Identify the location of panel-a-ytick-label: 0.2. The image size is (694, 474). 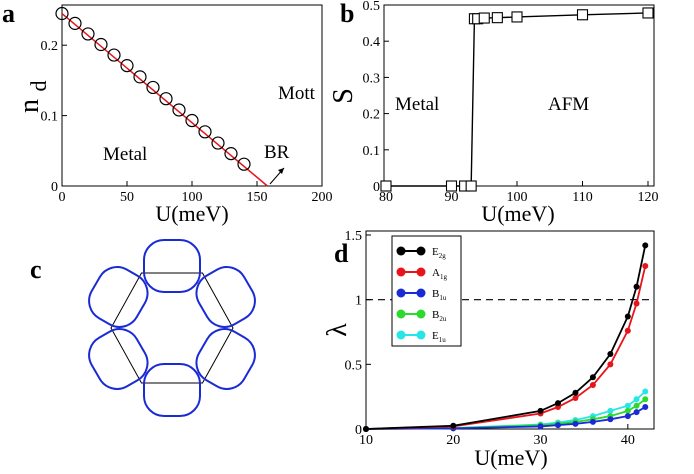
(50, 46).